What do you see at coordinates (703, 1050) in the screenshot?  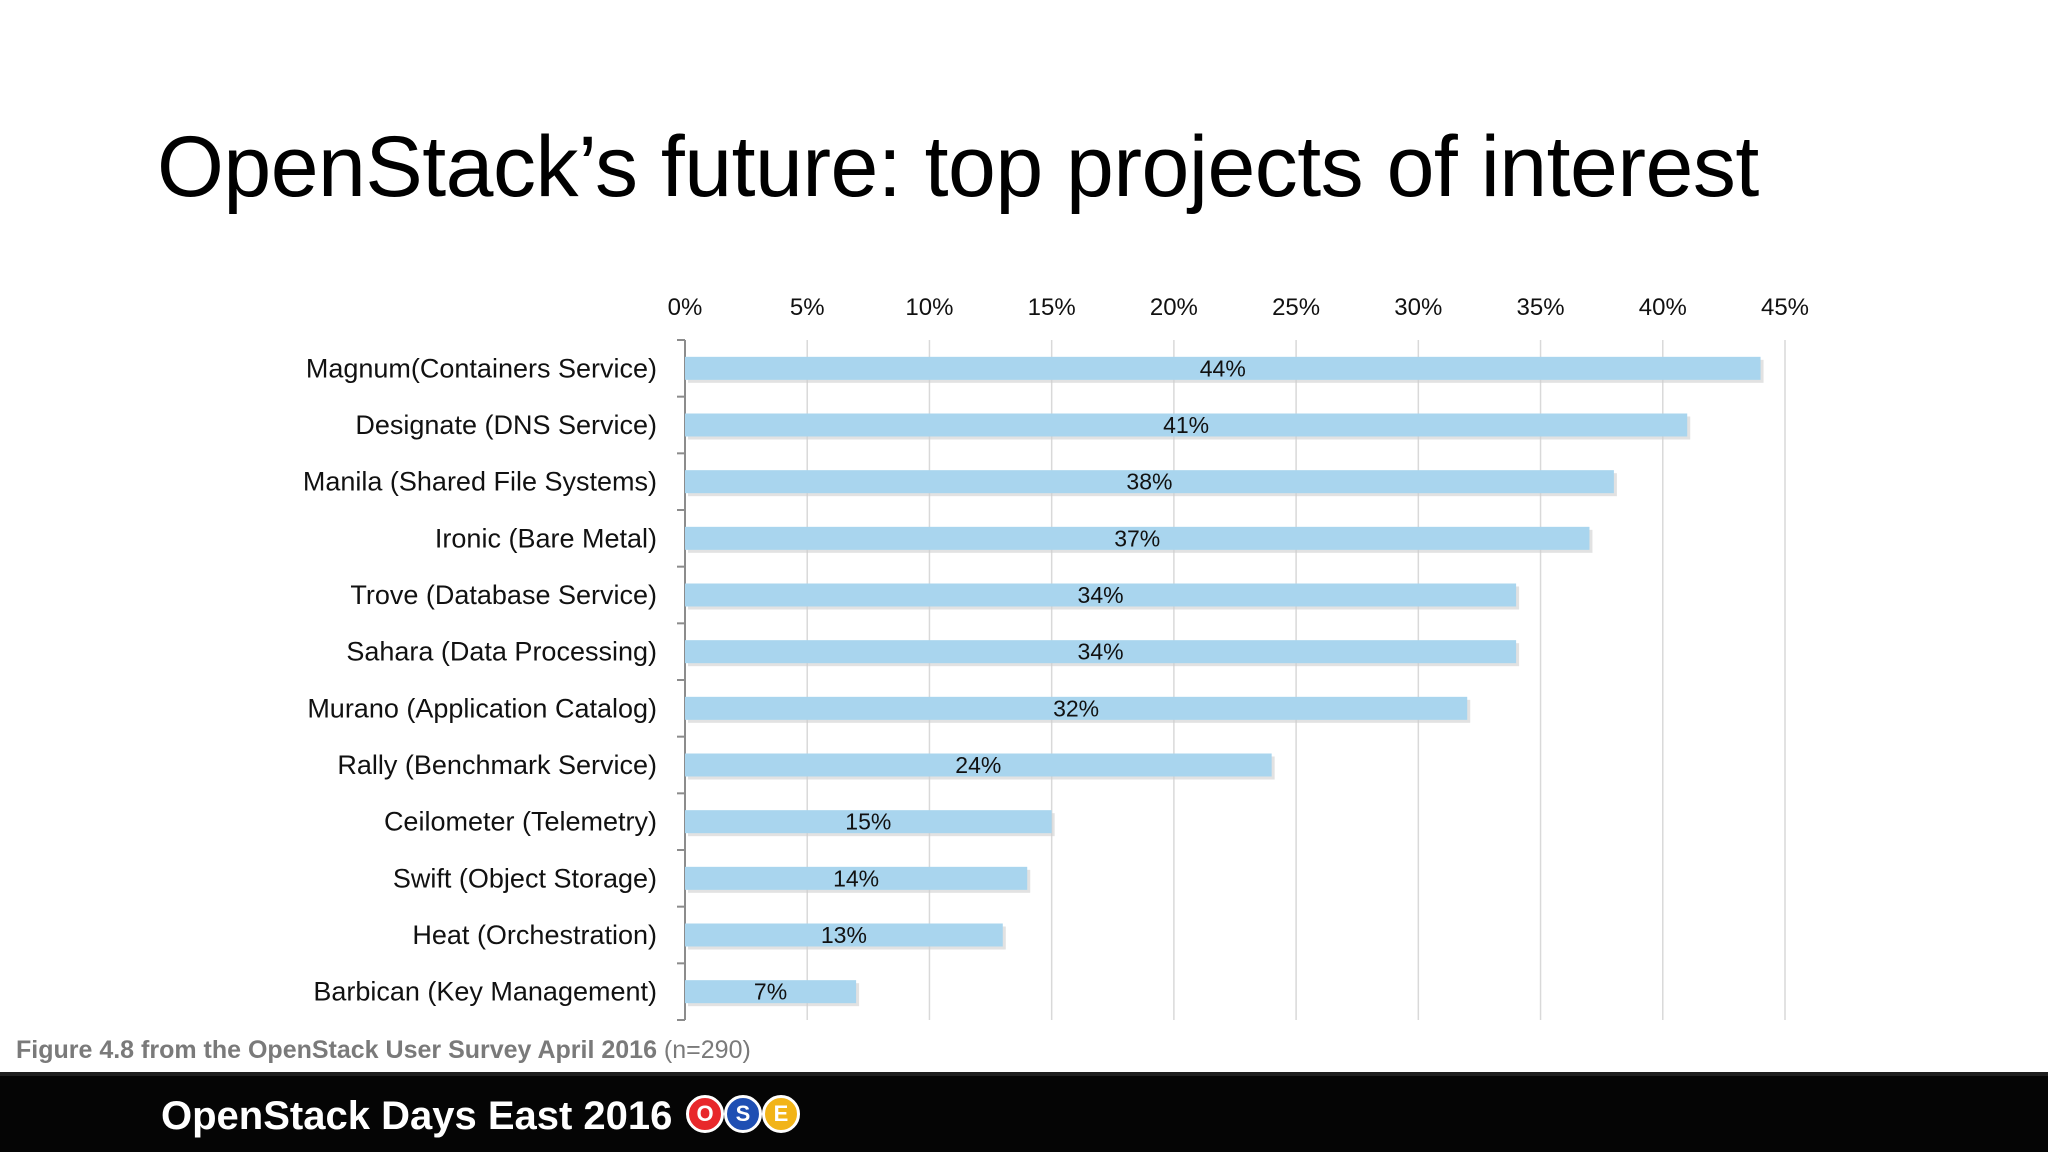 I see `caption-normal: (n=290)` at bounding box center [703, 1050].